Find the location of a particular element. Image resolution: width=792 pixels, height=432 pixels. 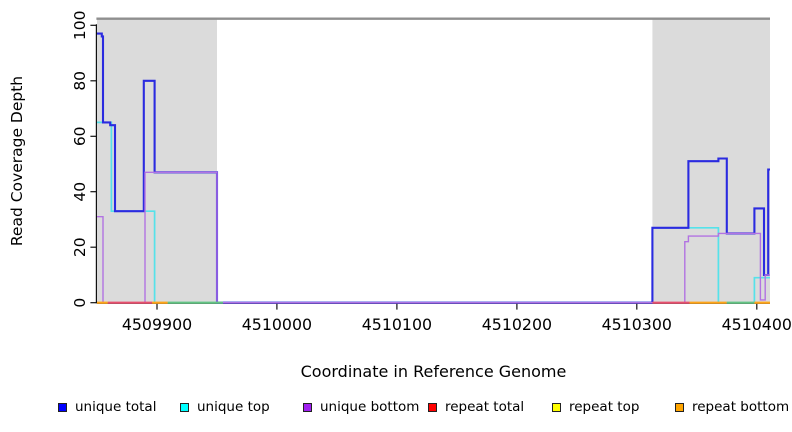

x-tick-label: 4509900 is located at coordinates (157, 324).